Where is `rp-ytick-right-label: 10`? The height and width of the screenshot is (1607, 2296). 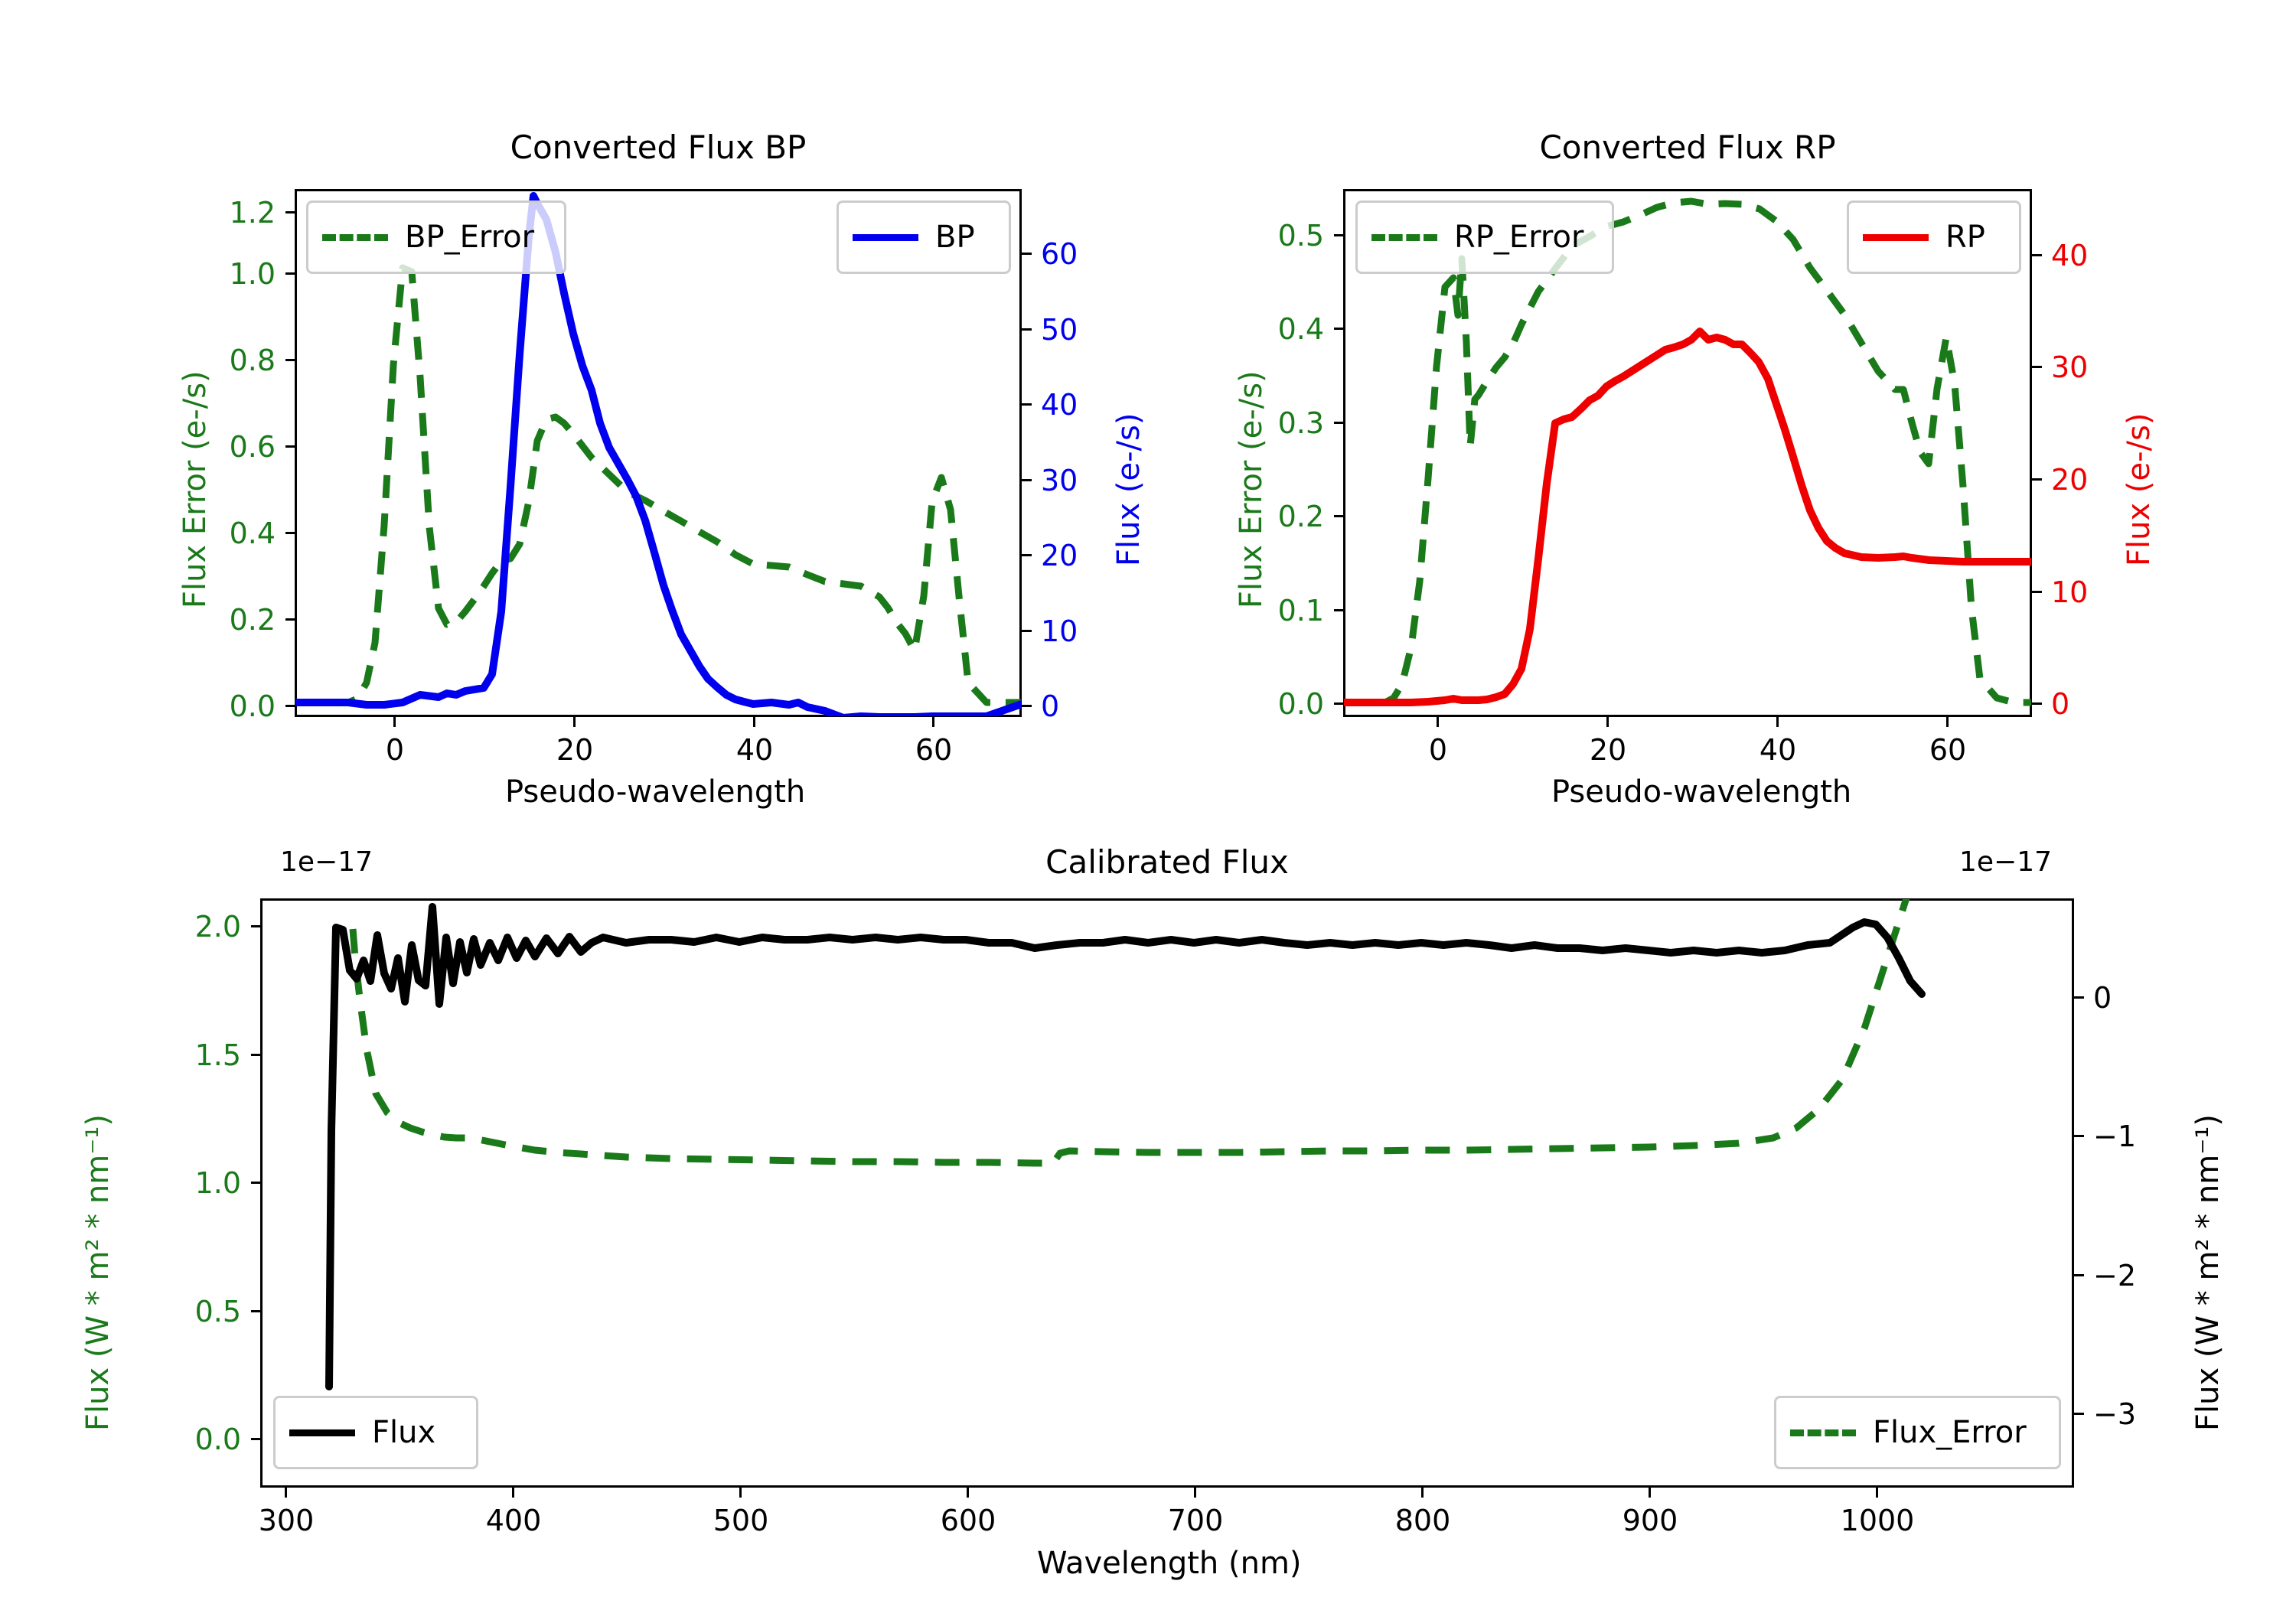 rp-ytick-right-label: 10 is located at coordinates (2070, 592).